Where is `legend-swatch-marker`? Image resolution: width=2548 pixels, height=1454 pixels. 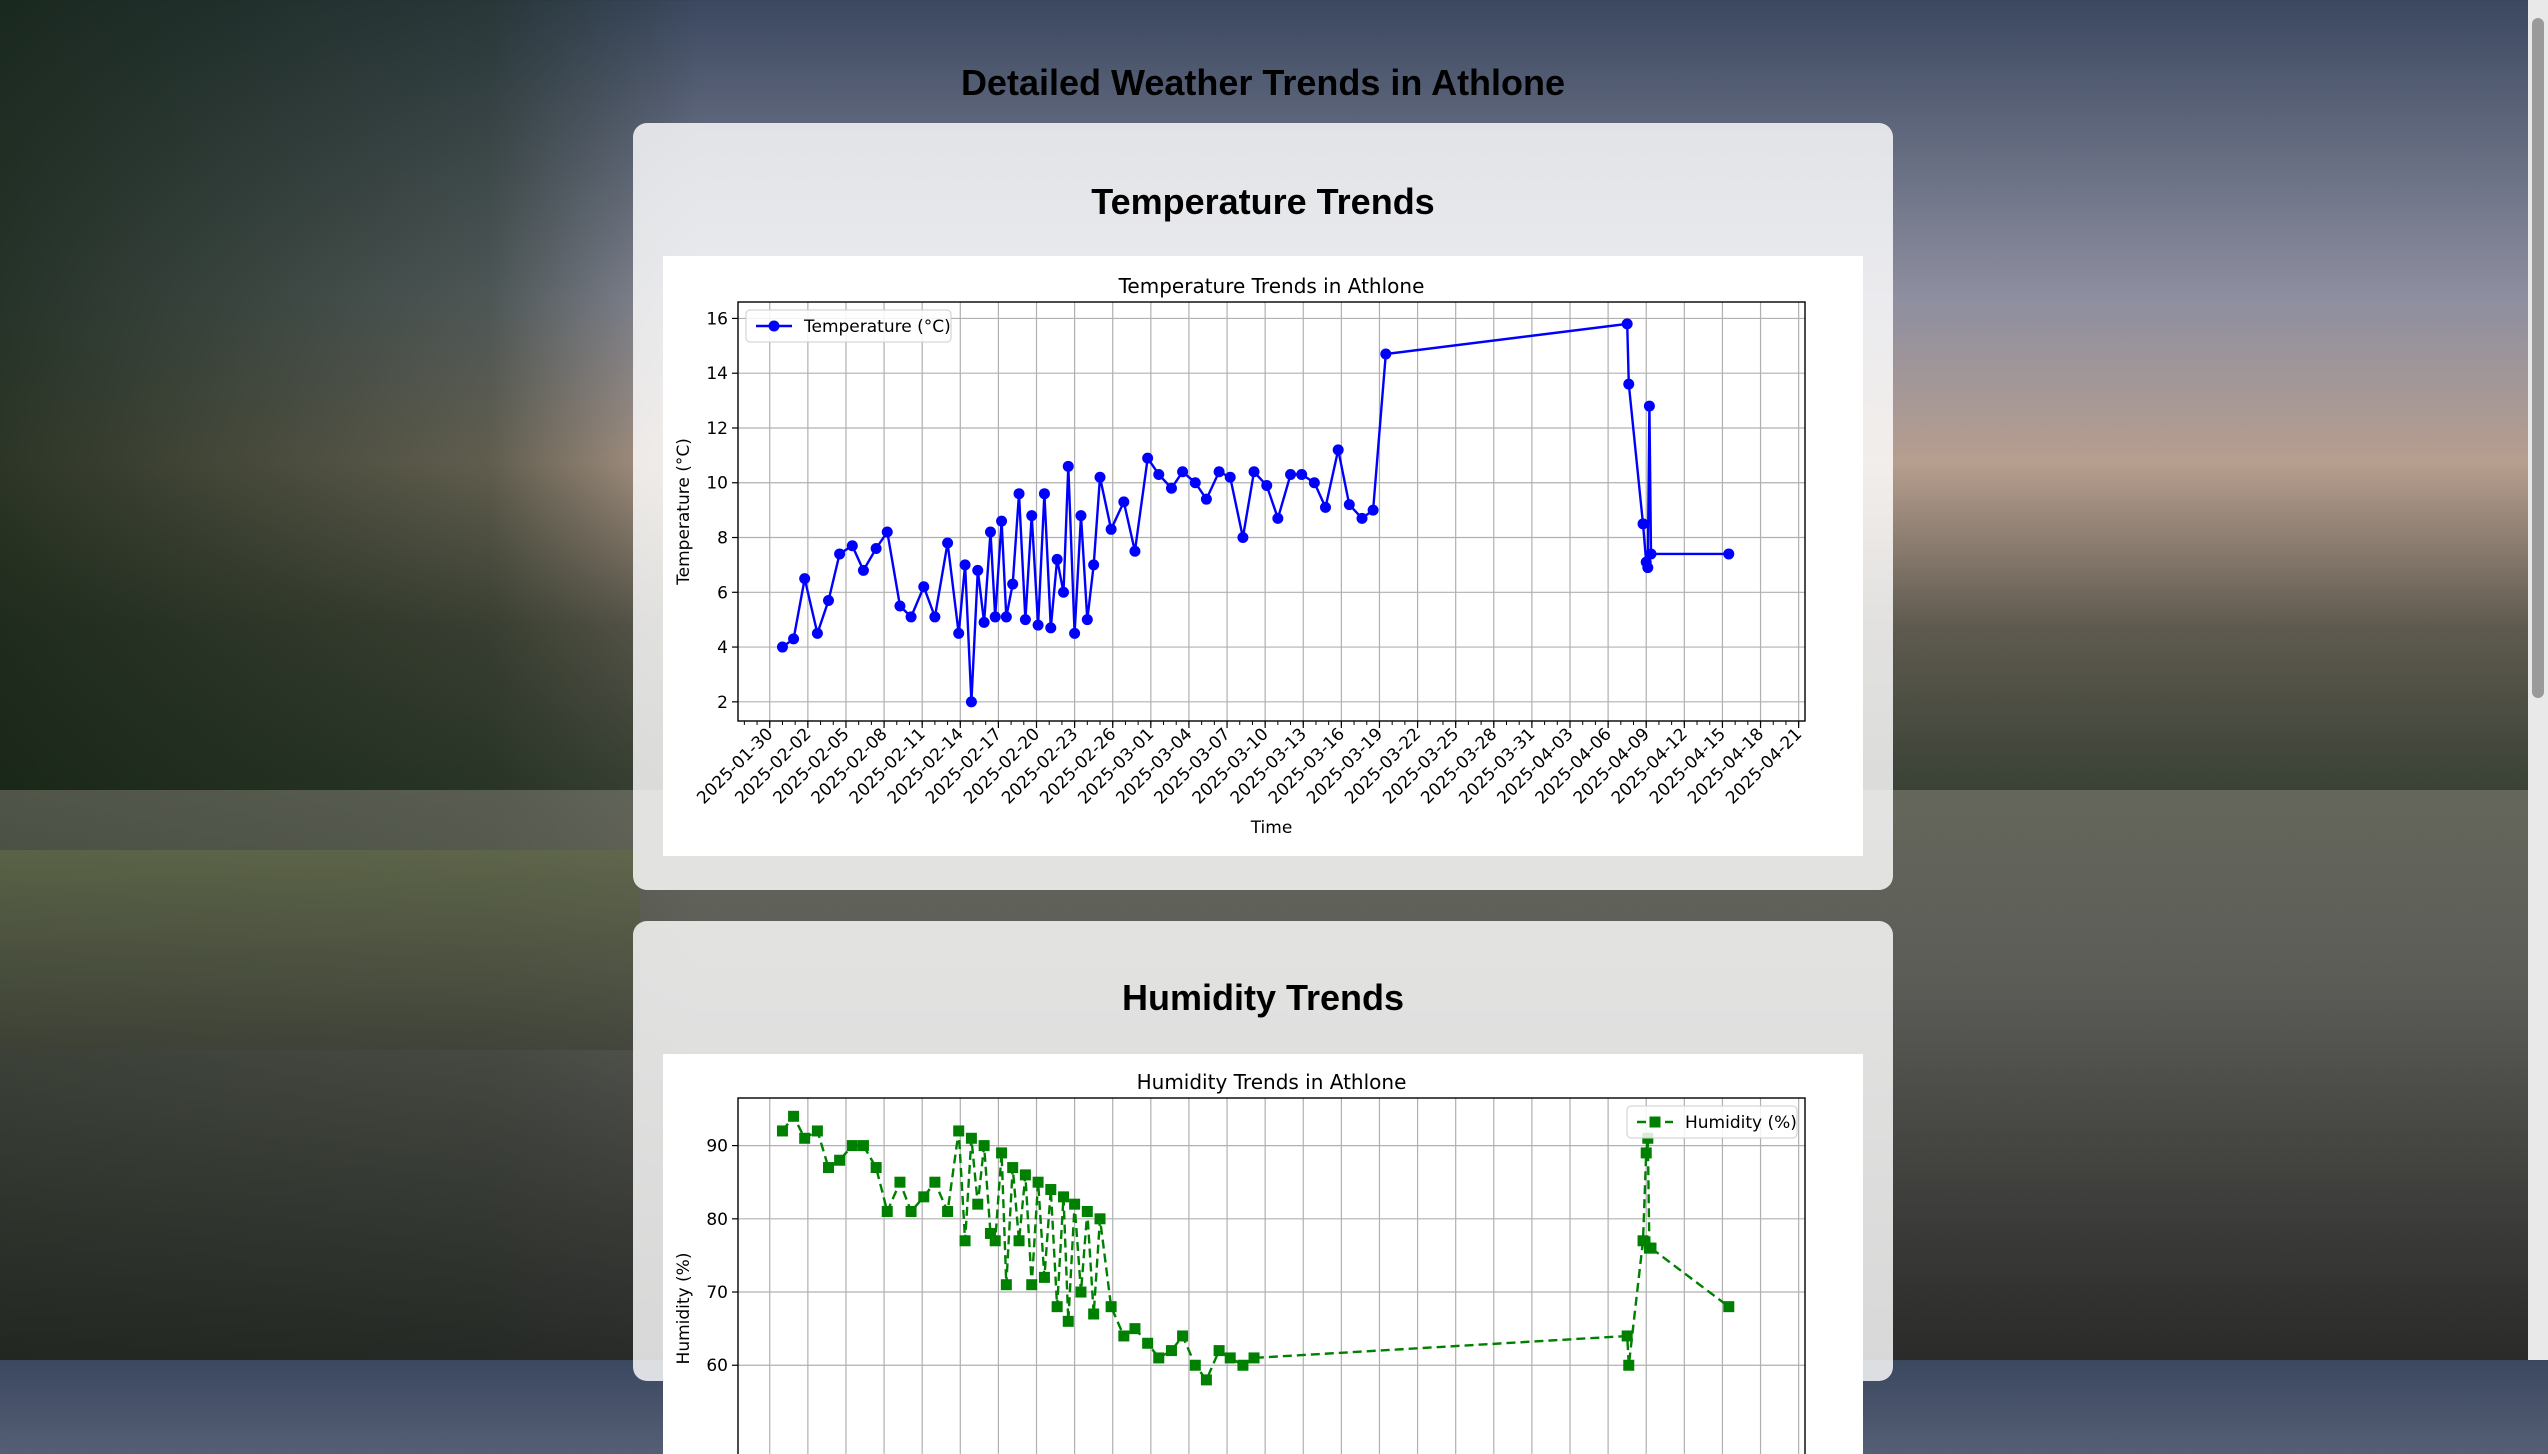
legend-swatch-marker is located at coordinates (1655, 1122).